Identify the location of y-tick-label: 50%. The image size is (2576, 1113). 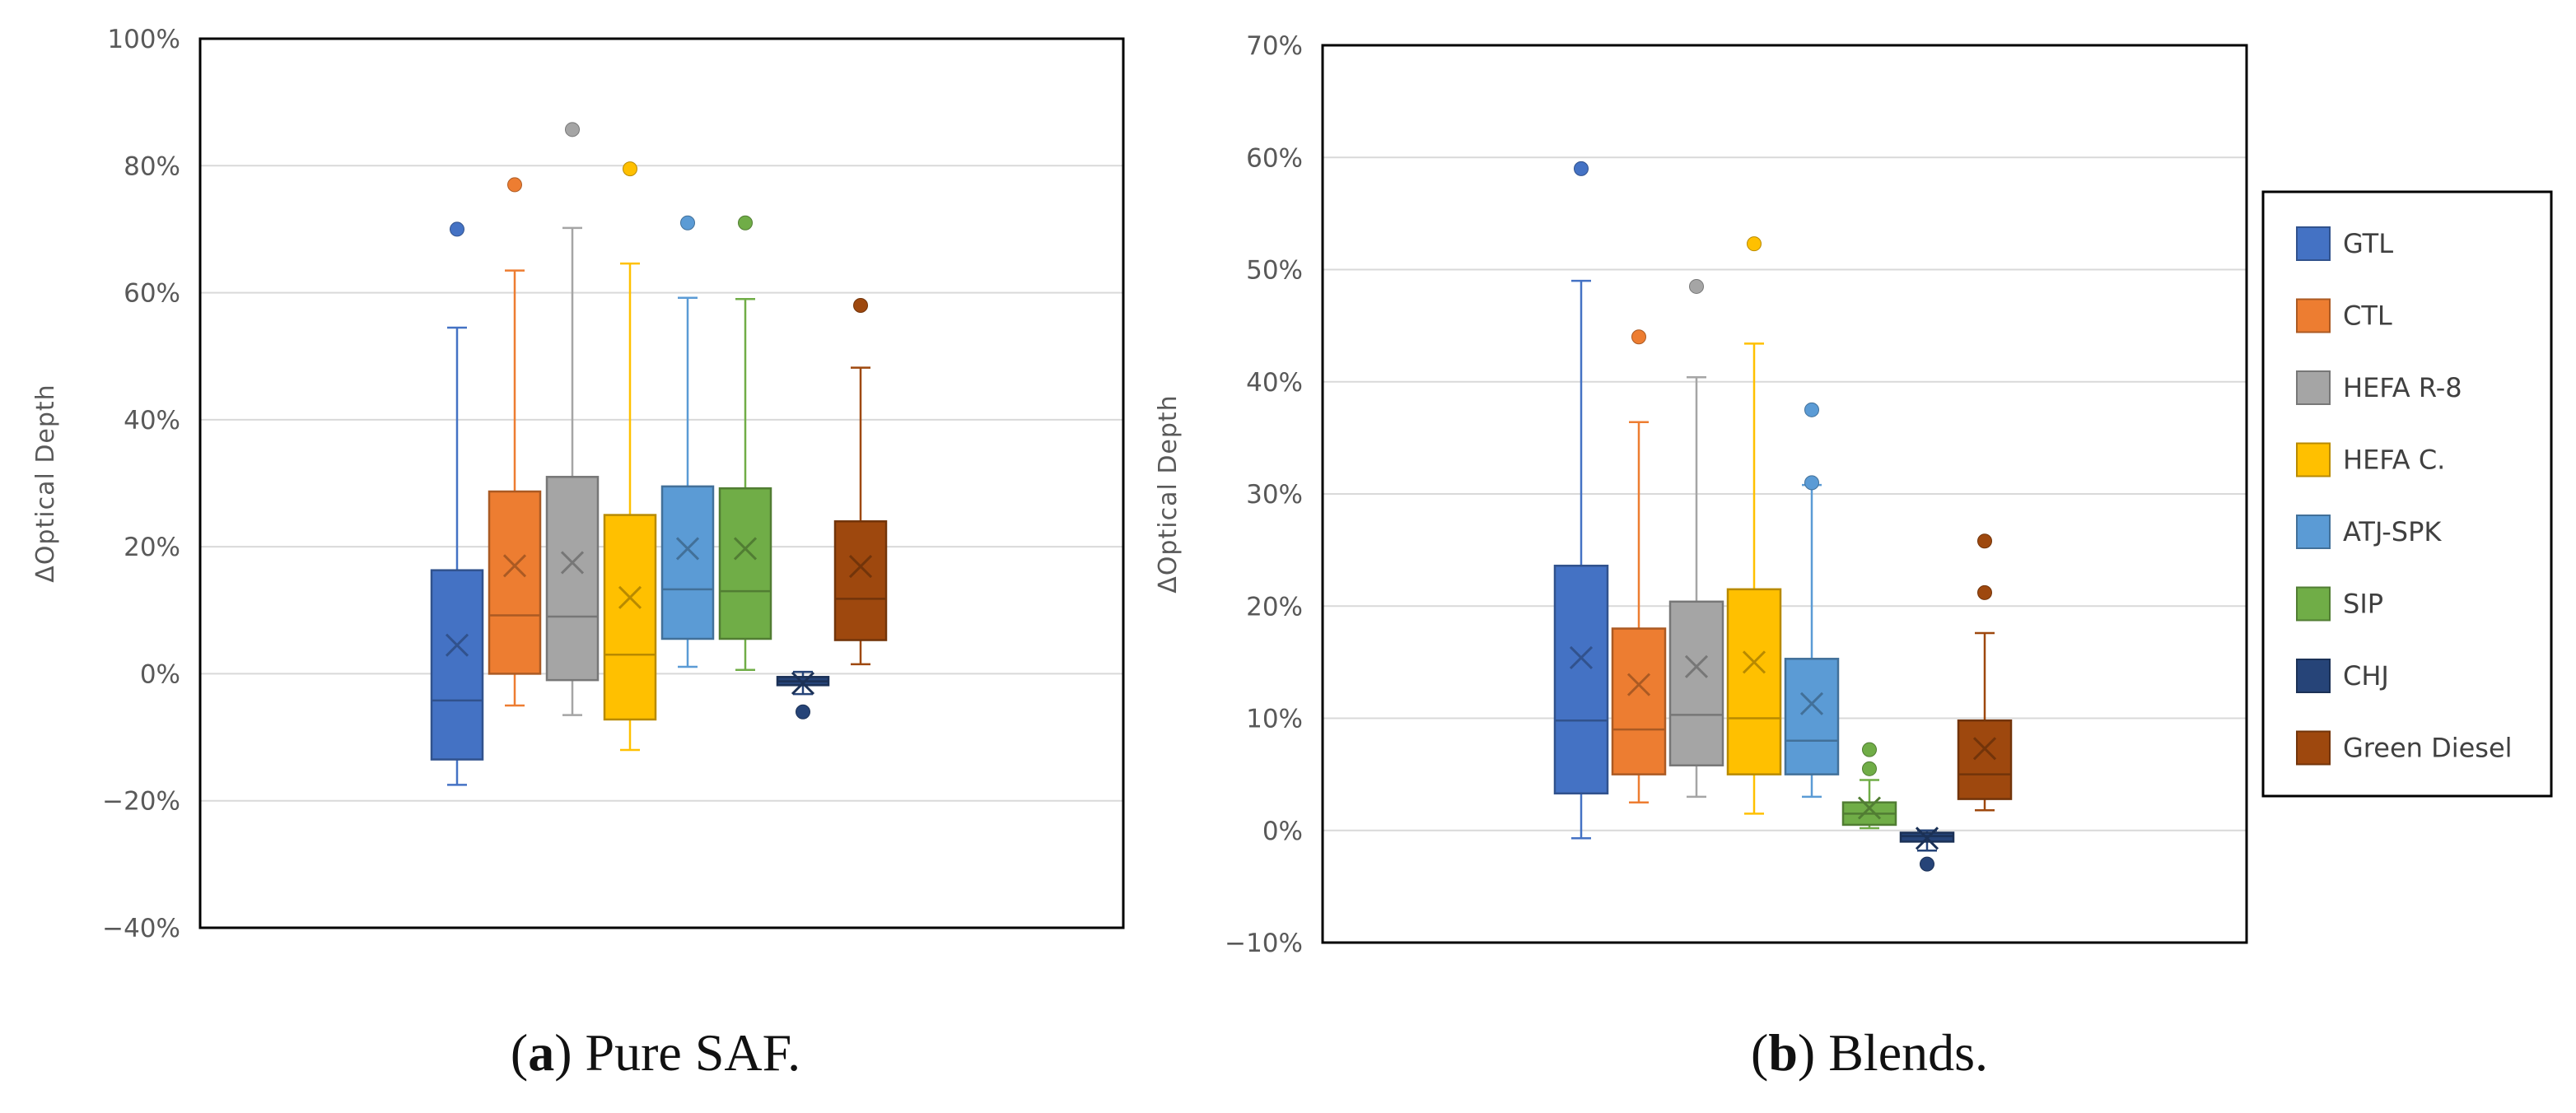
(1274, 271).